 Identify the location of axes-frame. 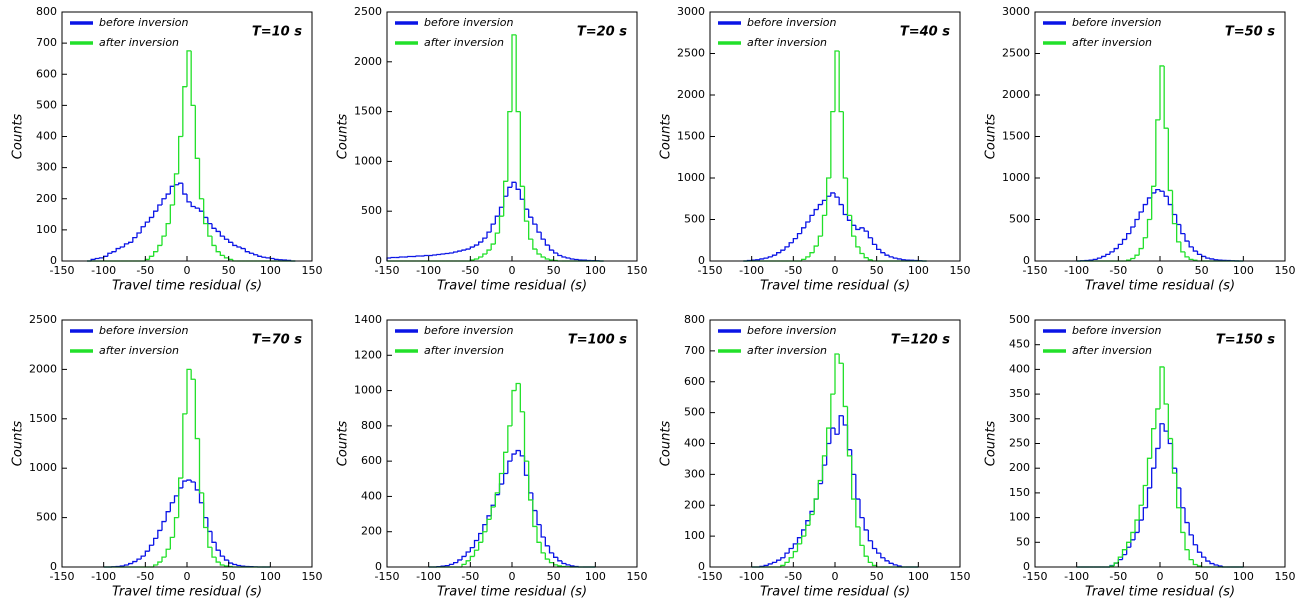
(835, 136).